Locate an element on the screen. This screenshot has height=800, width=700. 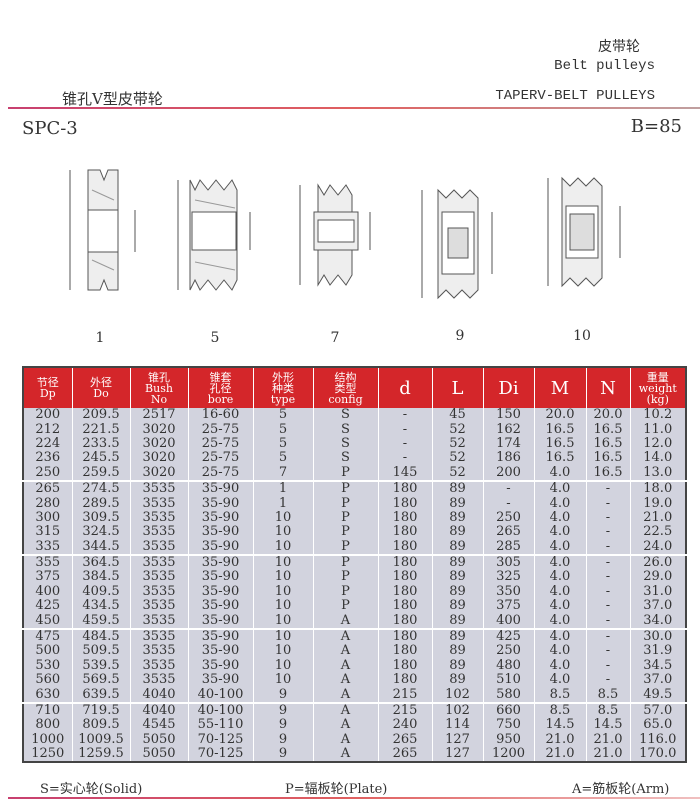
table-cell: 1 is located at coordinates (283, 503).